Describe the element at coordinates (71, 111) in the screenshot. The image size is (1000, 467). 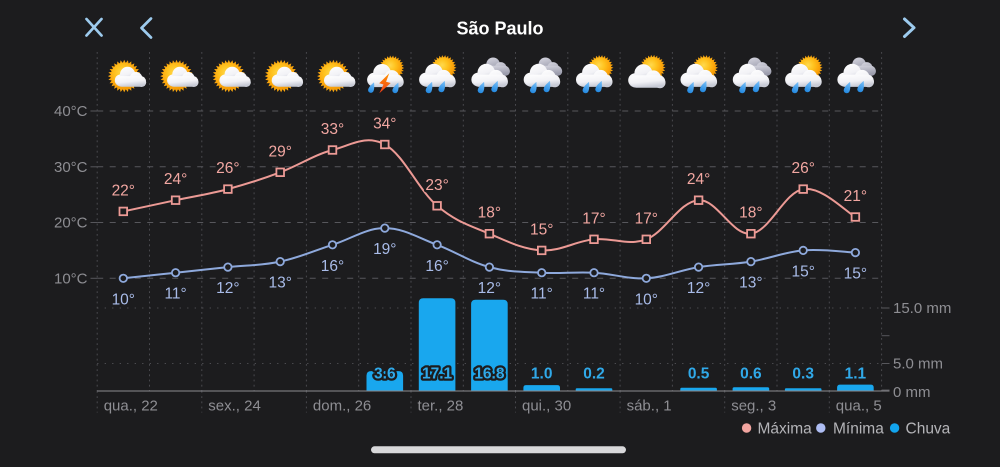
I see `svg-text: 40°C` at that location.